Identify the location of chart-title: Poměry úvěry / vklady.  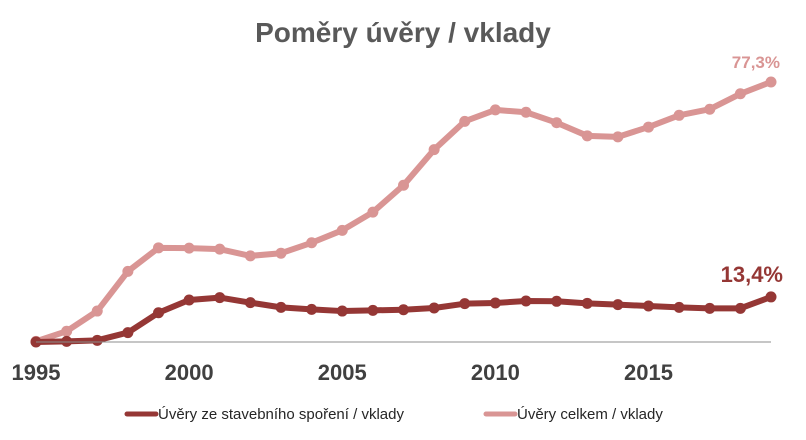
(403, 32).